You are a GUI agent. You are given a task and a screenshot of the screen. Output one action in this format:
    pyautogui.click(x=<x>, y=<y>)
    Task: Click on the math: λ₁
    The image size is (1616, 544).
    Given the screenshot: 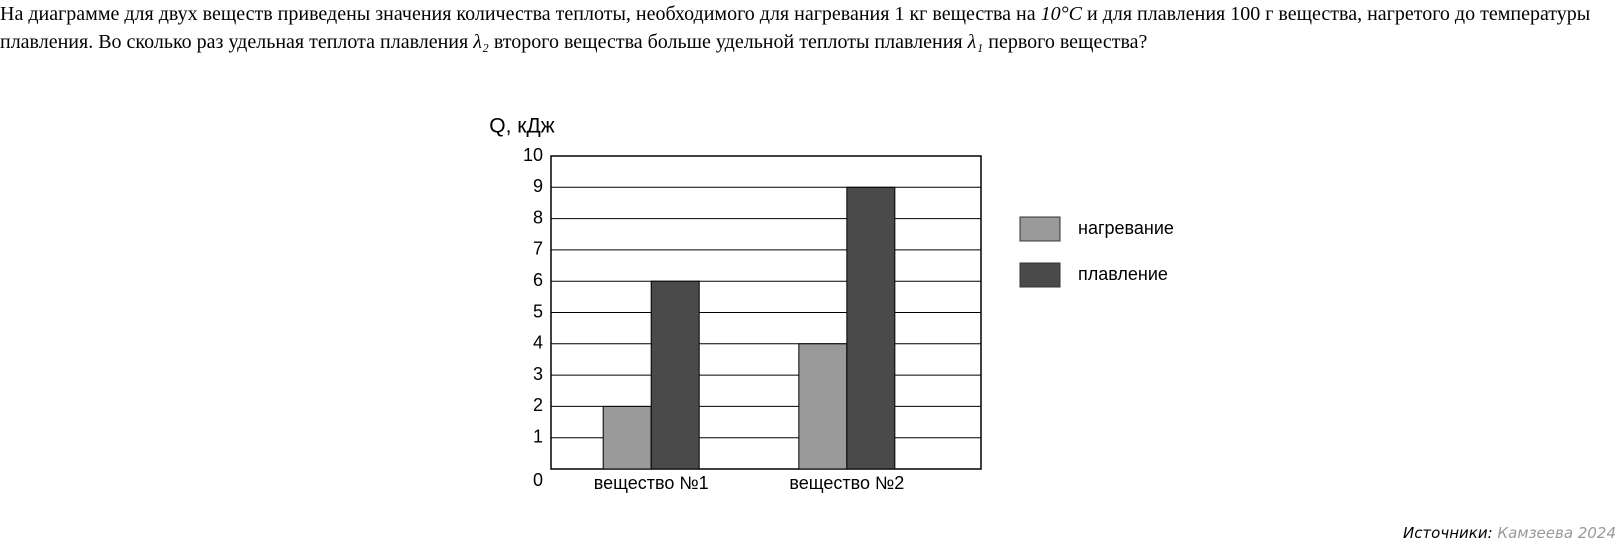 What is the action you would take?
    pyautogui.click(x=975, y=42)
    